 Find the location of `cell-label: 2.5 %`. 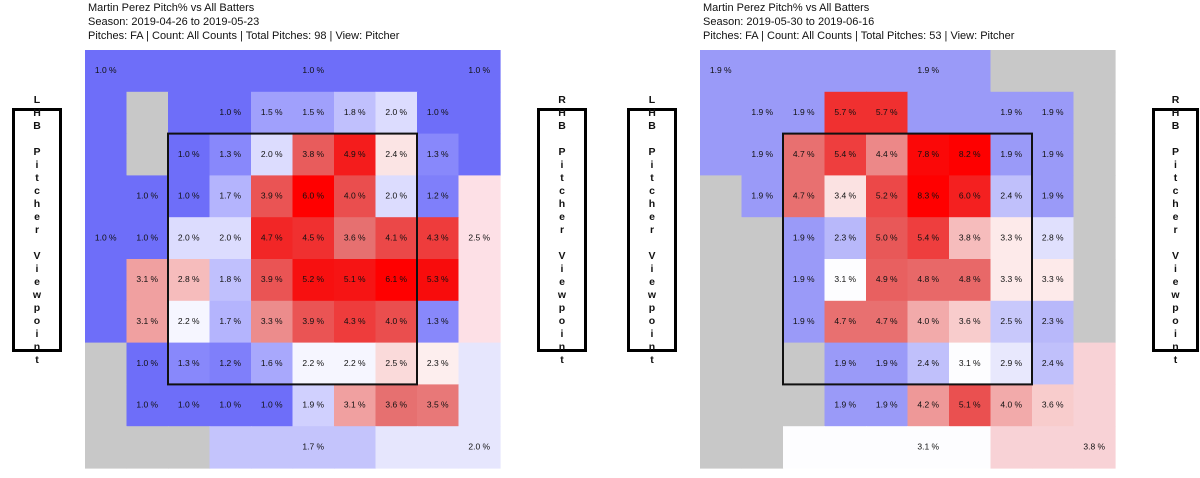

cell-label: 2.5 % is located at coordinates (479, 237).